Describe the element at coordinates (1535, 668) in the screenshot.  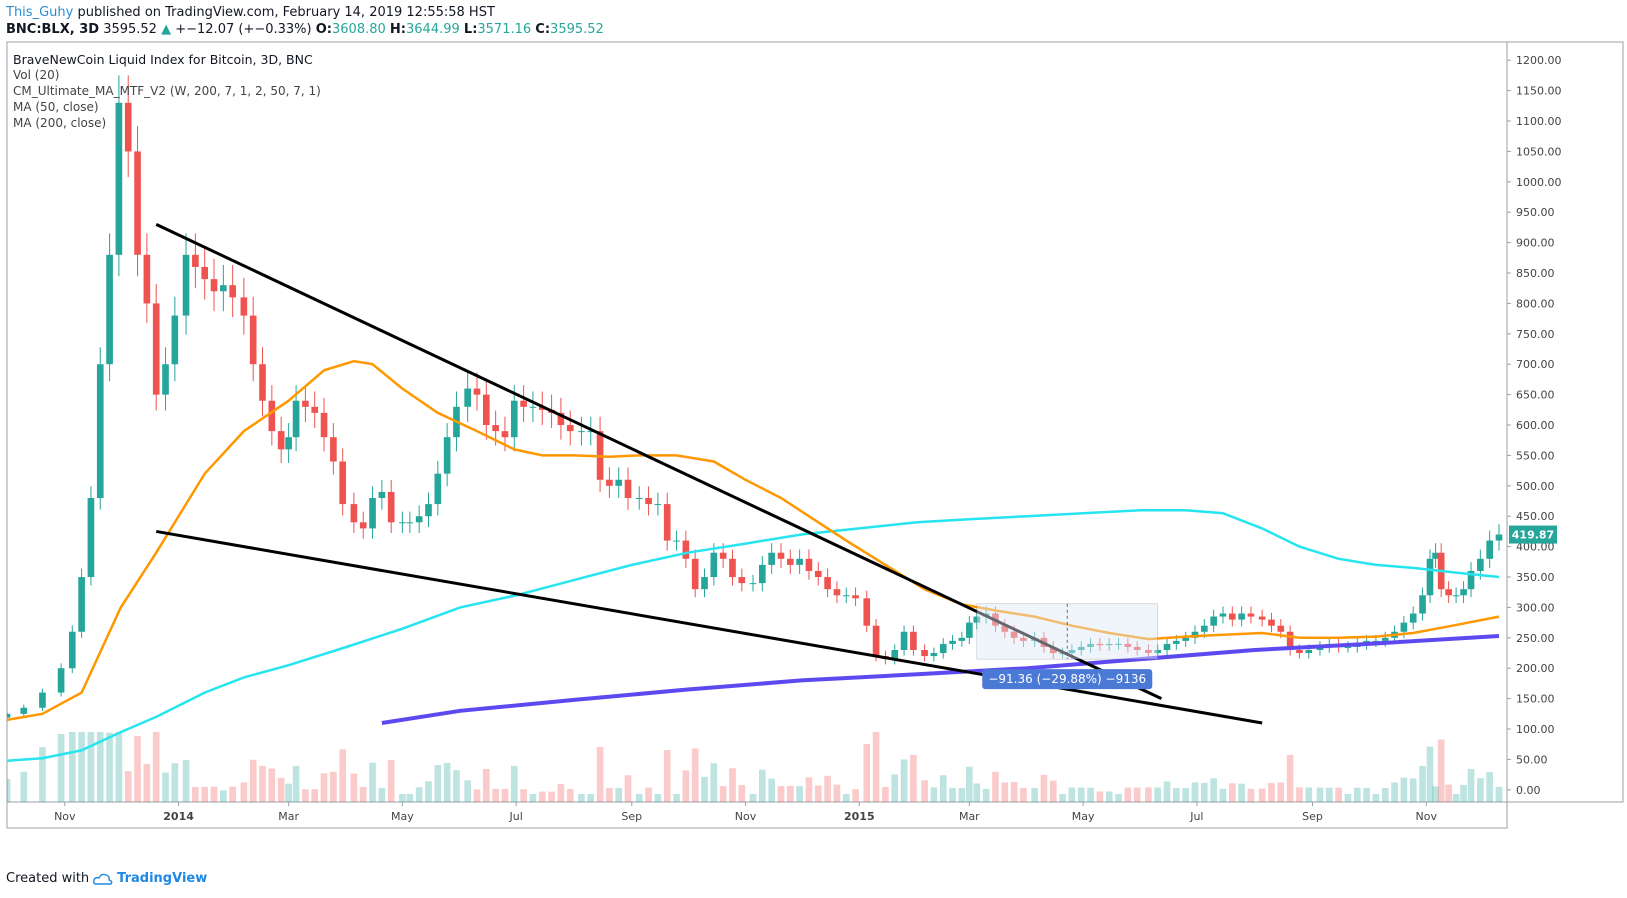
I see `price-tick-label: 200.00` at that location.